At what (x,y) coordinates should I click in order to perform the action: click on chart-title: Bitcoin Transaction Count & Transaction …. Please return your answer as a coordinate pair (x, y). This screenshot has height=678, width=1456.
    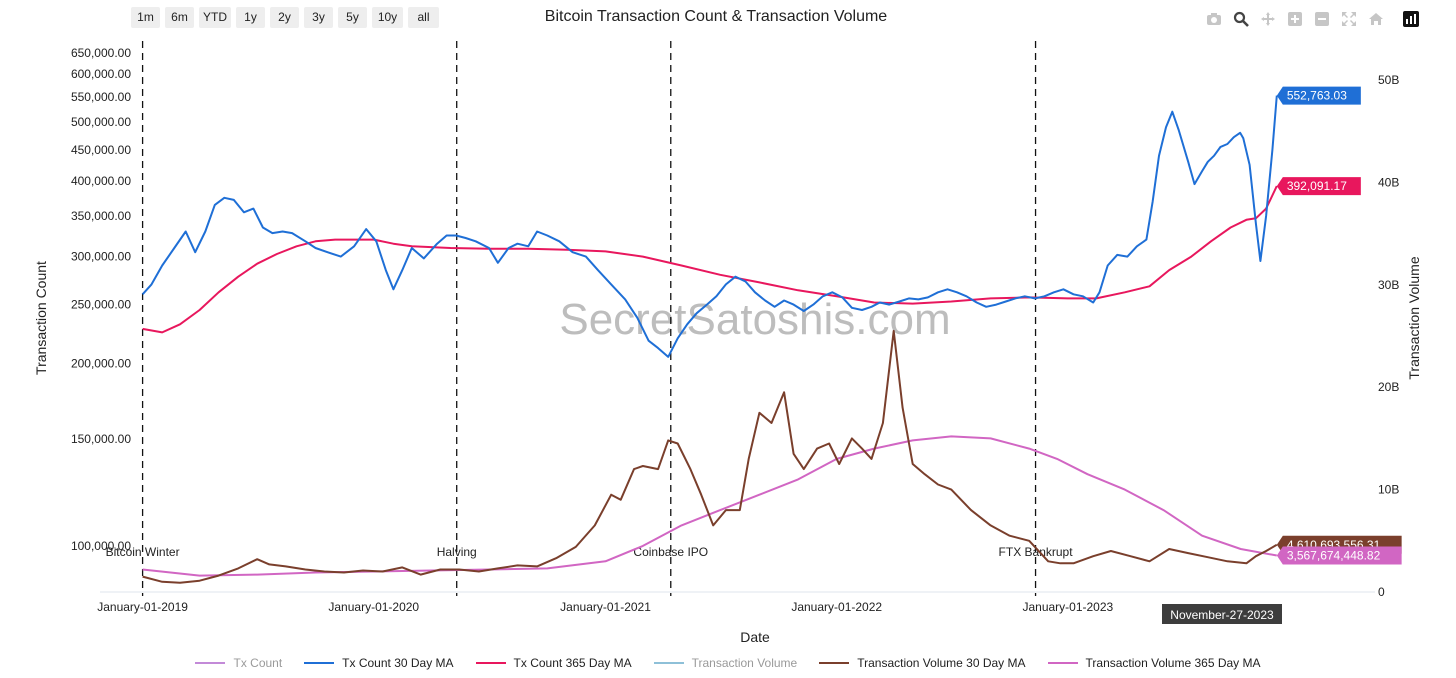
    Looking at the image, I should click on (716, 16).